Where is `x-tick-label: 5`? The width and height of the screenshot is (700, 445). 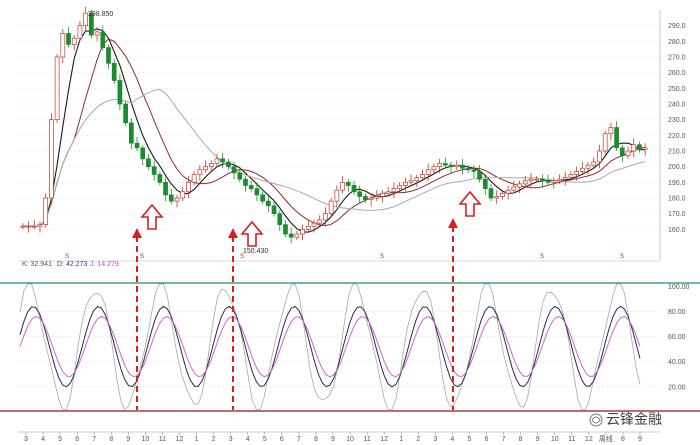 x-tick-label: 5 is located at coordinates (265, 439).